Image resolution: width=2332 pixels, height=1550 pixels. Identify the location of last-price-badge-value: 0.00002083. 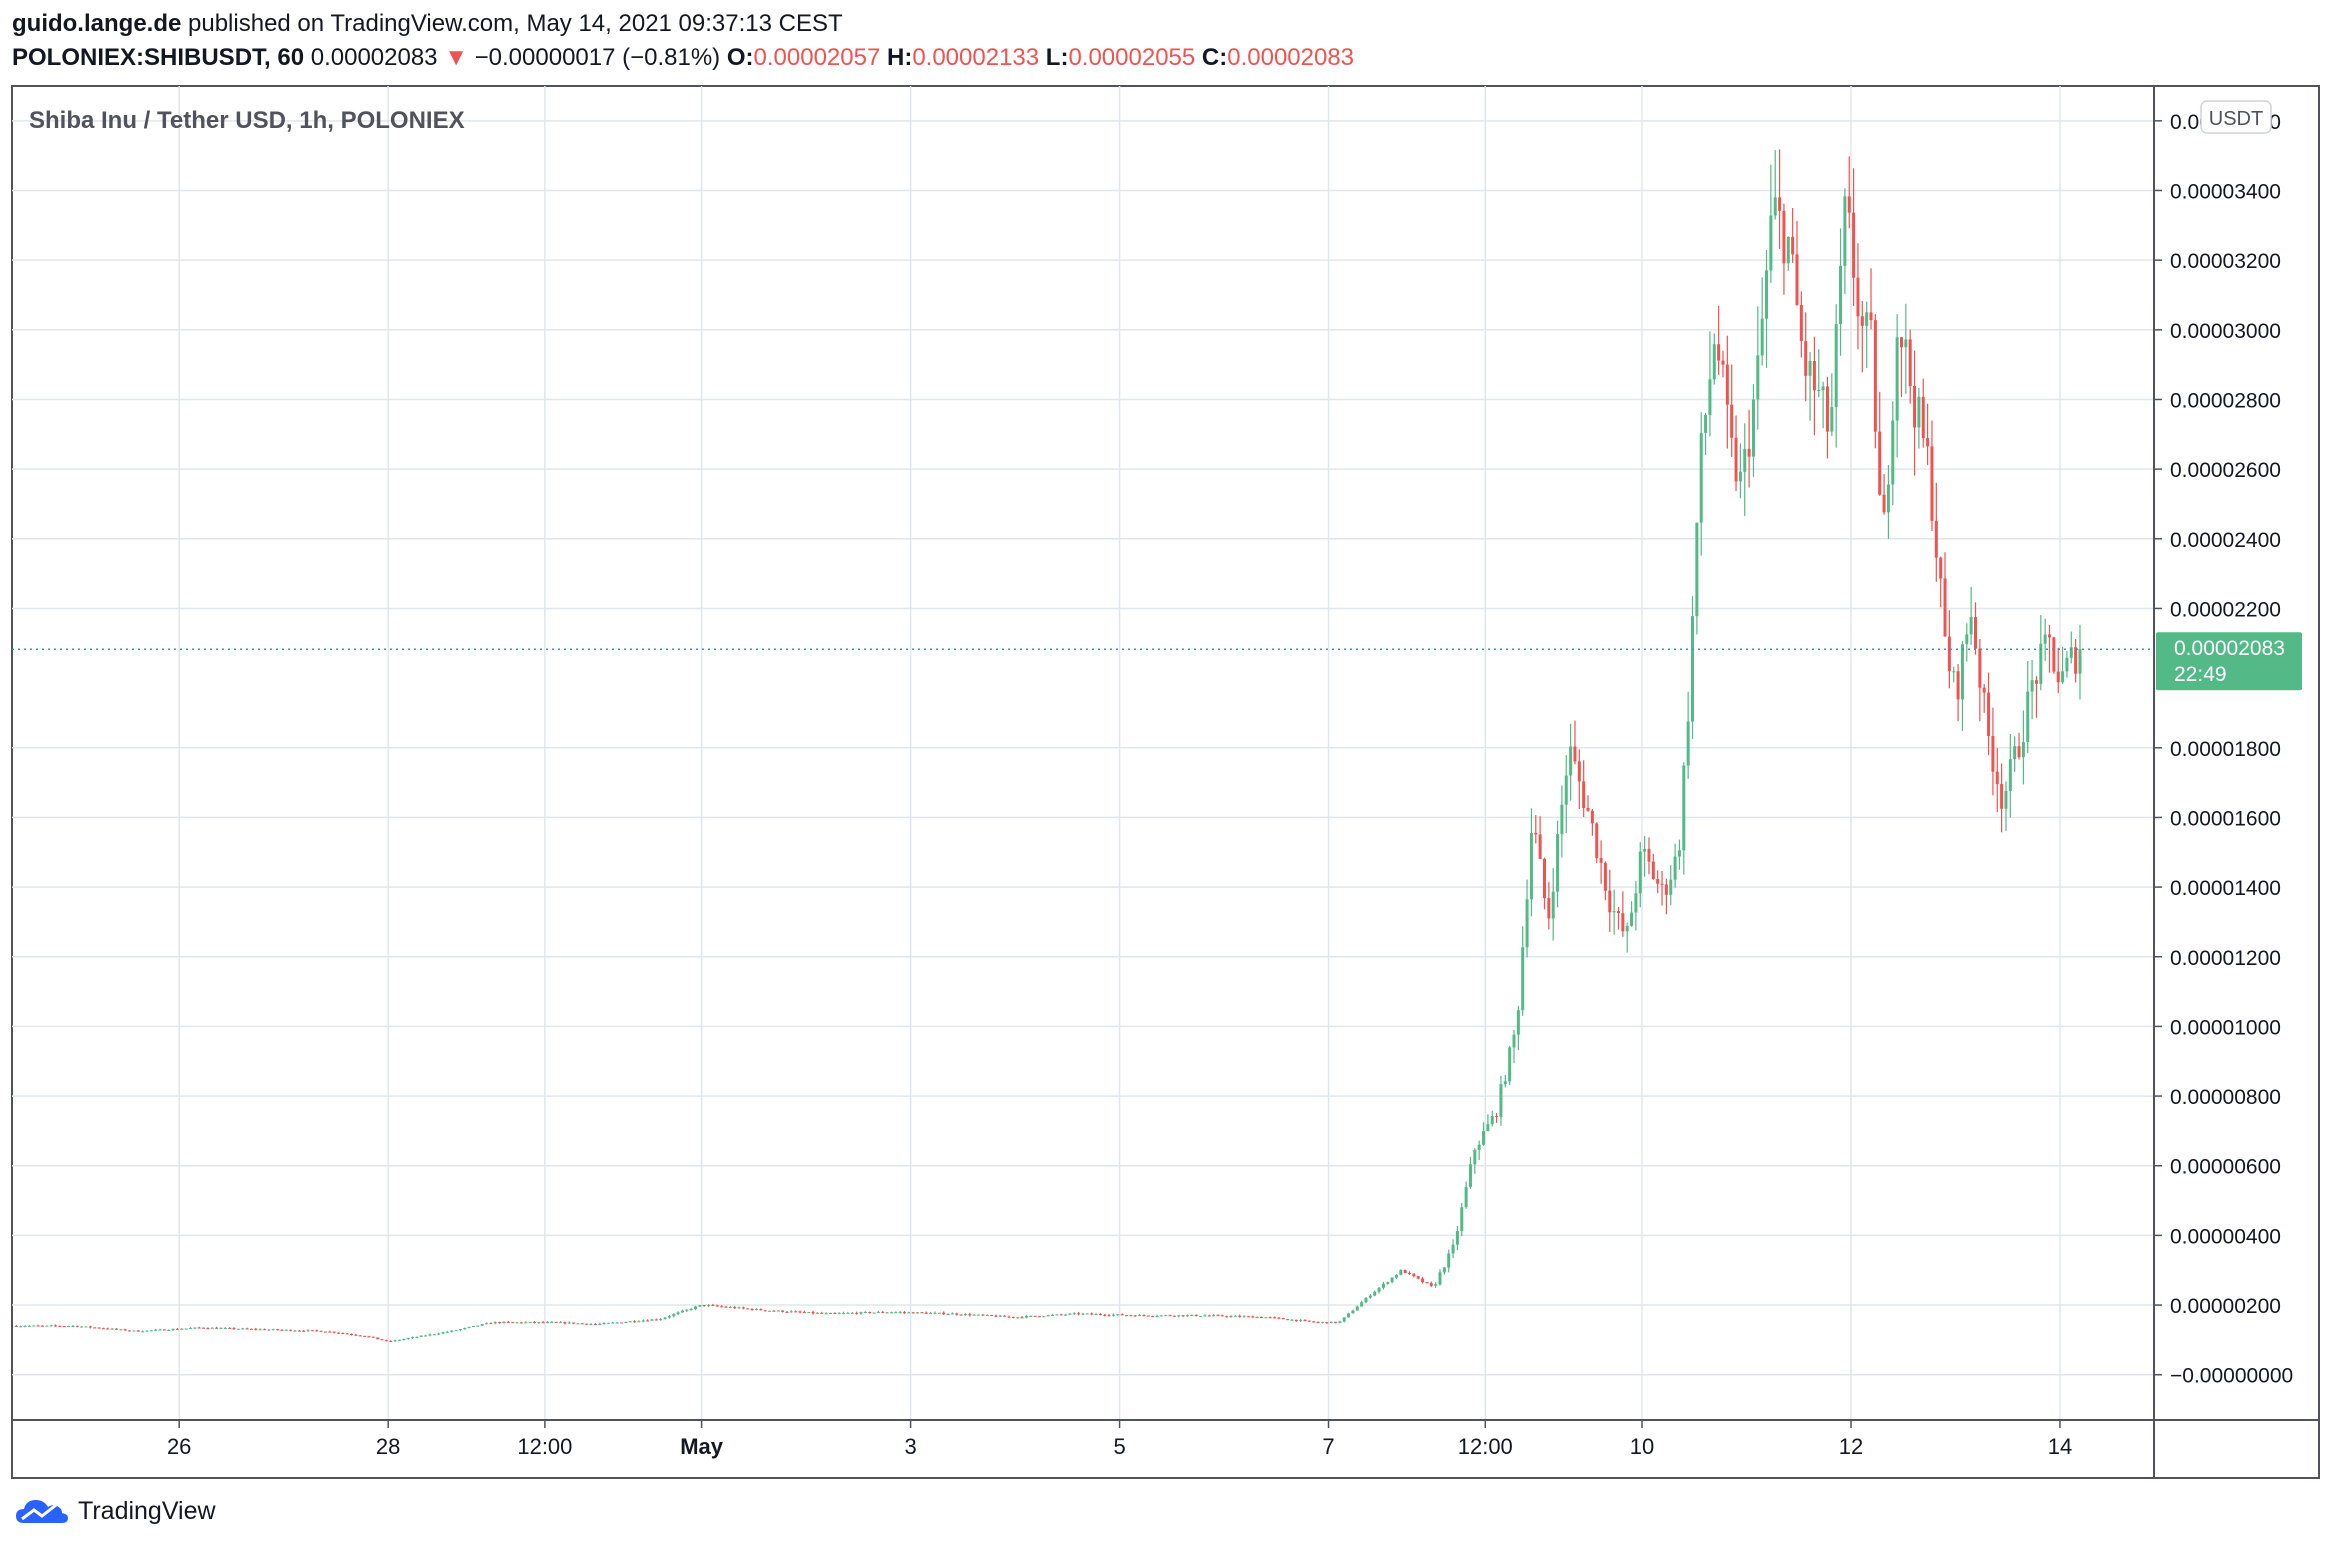
(2229, 648).